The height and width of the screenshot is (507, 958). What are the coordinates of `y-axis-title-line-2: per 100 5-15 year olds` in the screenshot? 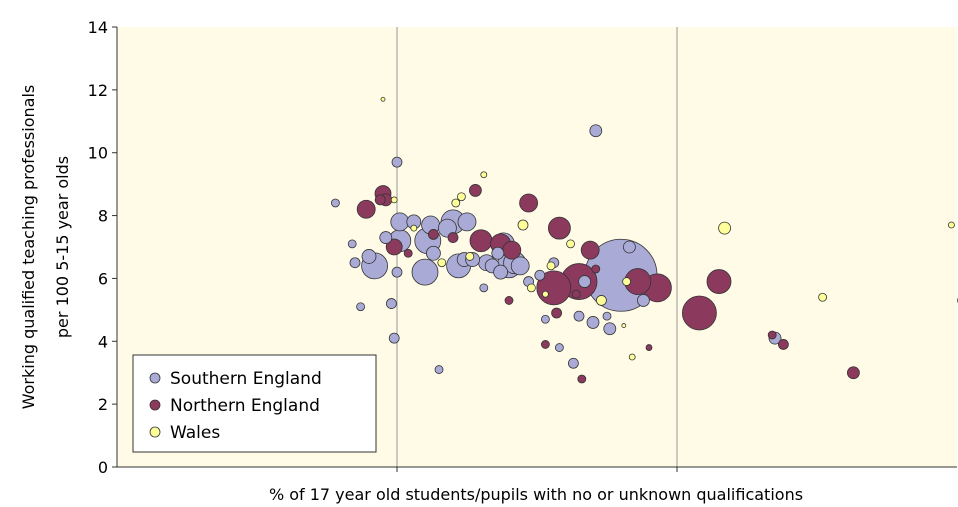 It's located at (62, 247).